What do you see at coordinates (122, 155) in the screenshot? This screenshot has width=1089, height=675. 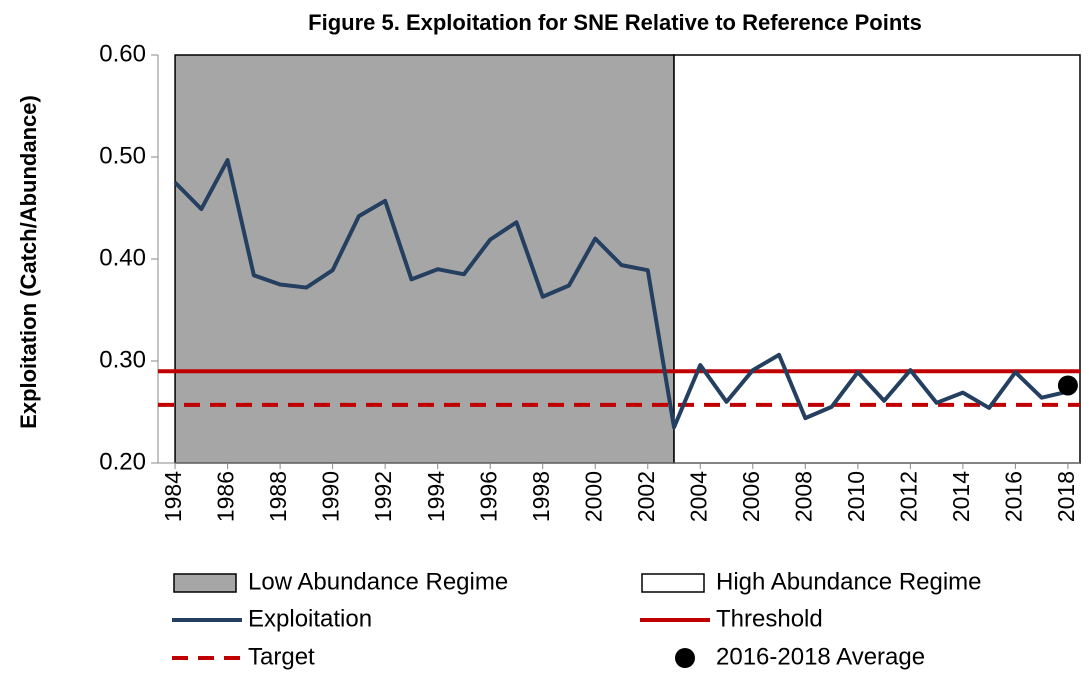 I see `y-tick-label: 0.50` at bounding box center [122, 155].